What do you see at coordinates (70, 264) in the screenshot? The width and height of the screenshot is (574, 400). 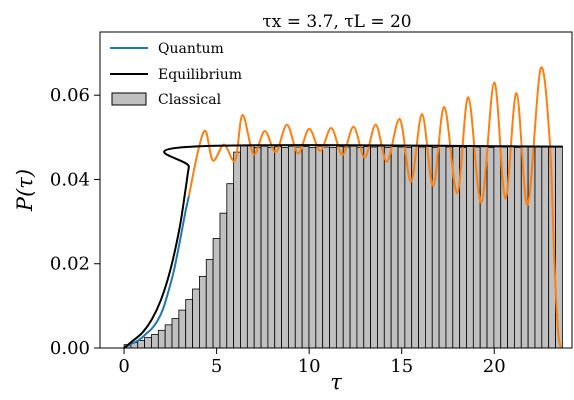 I see `y-tick-label: 0.02` at bounding box center [70, 264].